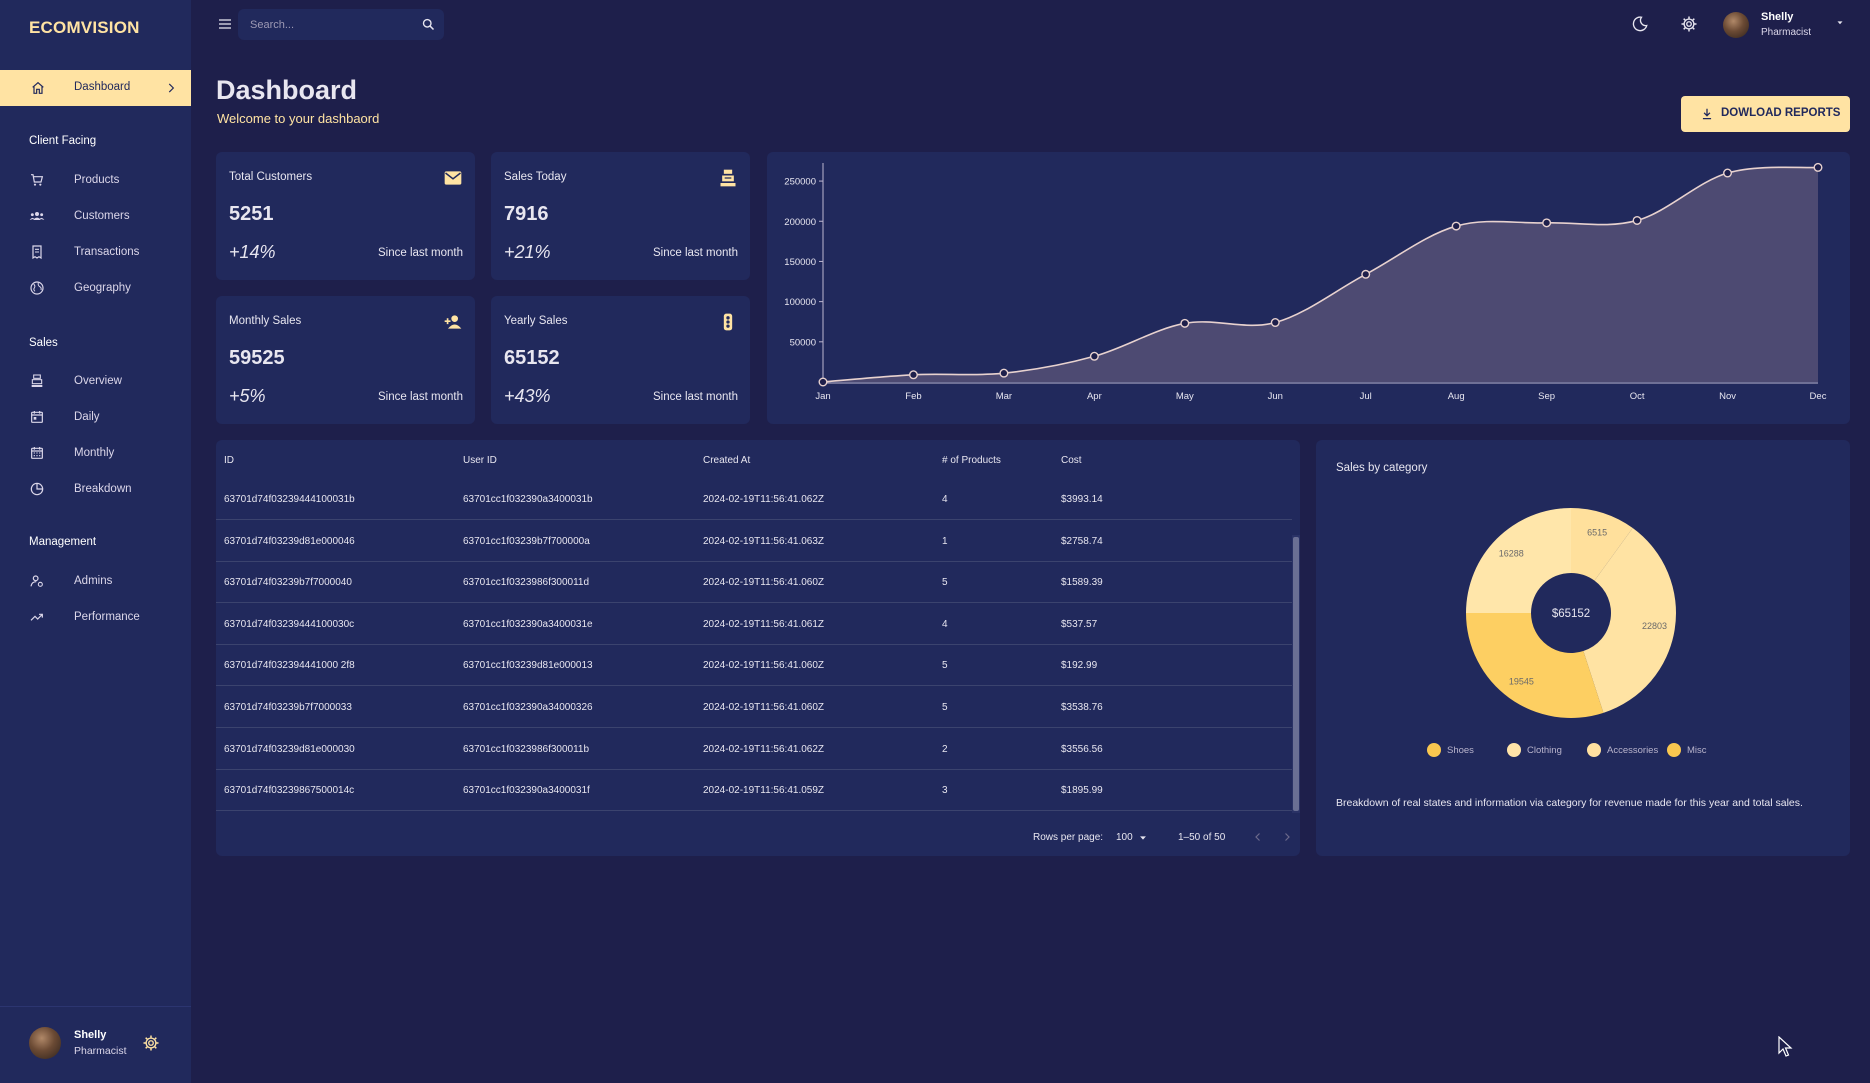 Image resolution: width=1870 pixels, height=1083 pixels. What do you see at coordinates (620, 216) in the screenshot?
I see `stat-card-sales-today: Sales Today 7916 +21% Since last month` at bounding box center [620, 216].